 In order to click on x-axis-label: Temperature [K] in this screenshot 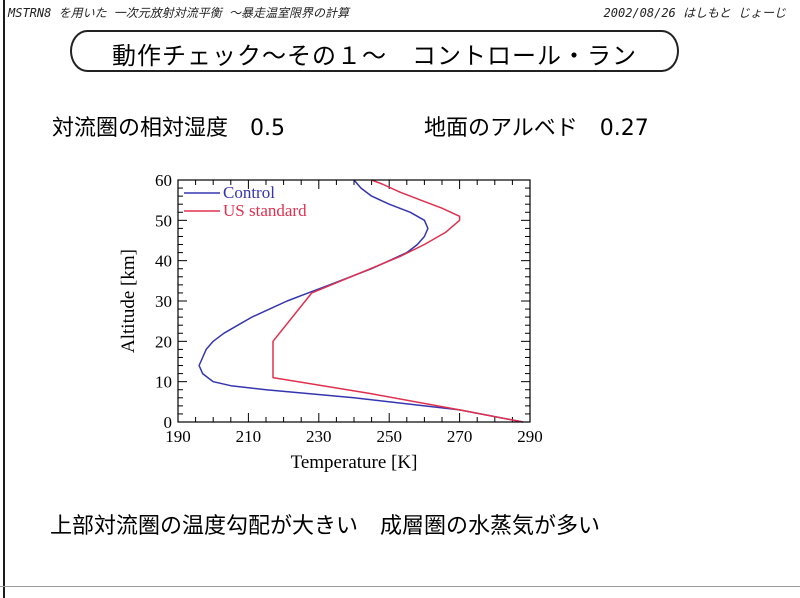, I will do `click(354, 462)`.